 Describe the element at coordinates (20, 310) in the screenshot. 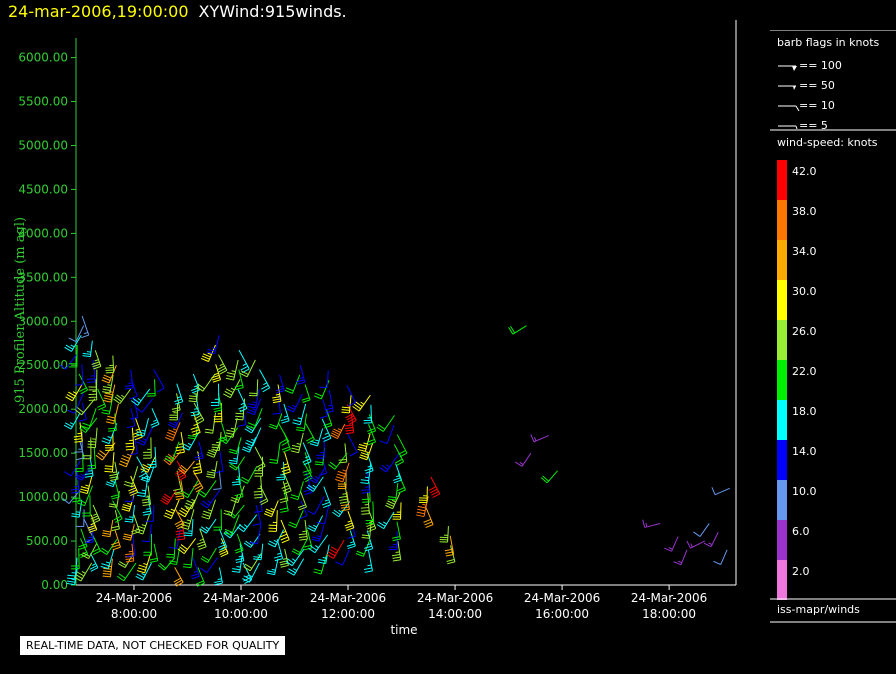

I see `y-axis-label: 915 Profiler Altitude (m agl)` at that location.